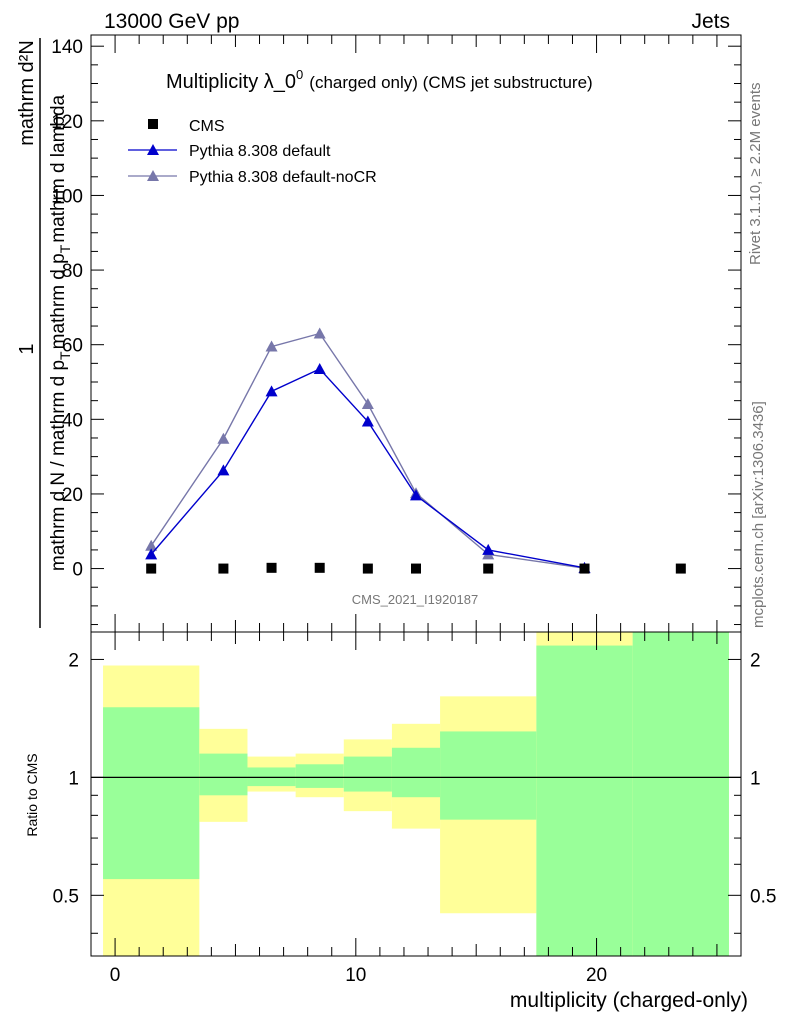  I want to click on chart-title-superscript: 0, so click(299, 74).